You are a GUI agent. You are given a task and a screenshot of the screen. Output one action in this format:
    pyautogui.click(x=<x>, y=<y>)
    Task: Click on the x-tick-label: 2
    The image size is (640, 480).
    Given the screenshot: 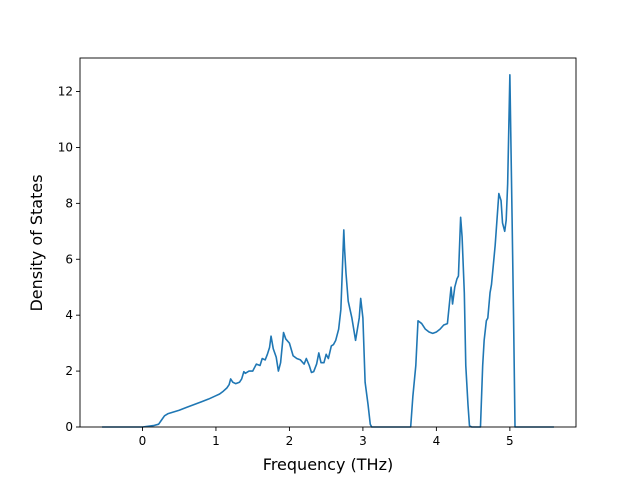 What is the action you would take?
    pyautogui.click(x=290, y=441)
    